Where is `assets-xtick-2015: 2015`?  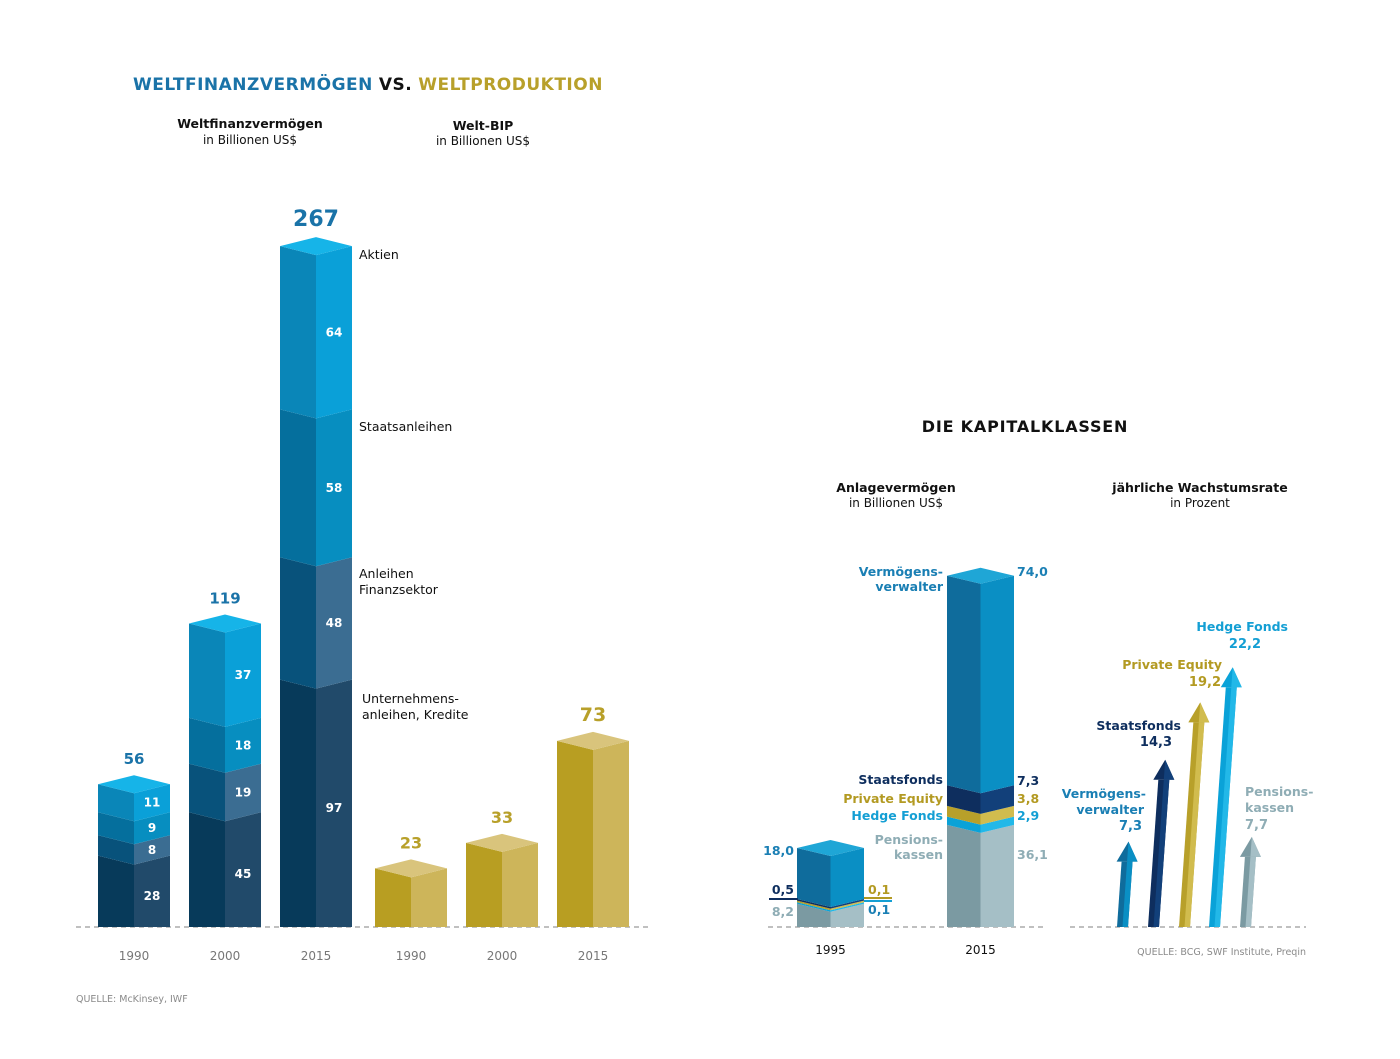 assets-xtick-2015: 2015 is located at coordinates (980, 950).